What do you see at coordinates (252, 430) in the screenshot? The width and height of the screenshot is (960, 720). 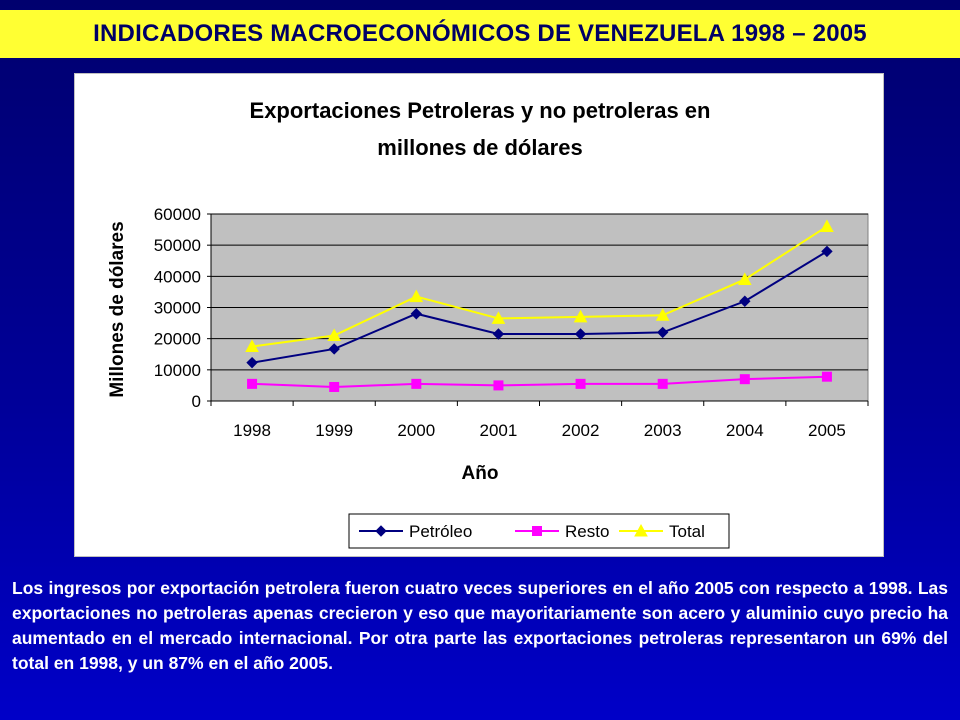 I see `x-tick-label: 1998` at bounding box center [252, 430].